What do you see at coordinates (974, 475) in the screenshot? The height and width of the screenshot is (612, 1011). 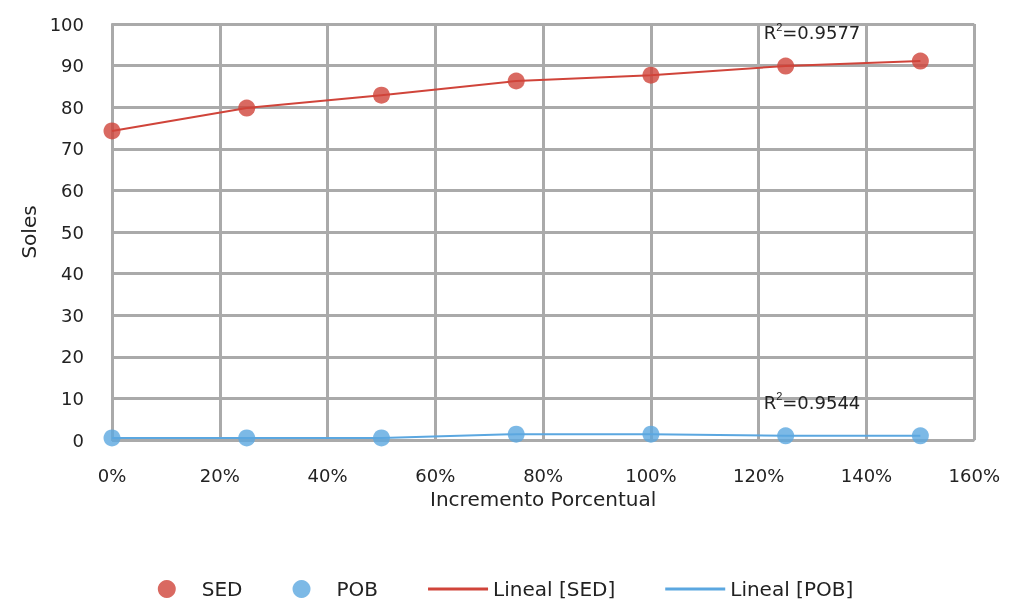 I see `x-tick-label: 160%` at bounding box center [974, 475].